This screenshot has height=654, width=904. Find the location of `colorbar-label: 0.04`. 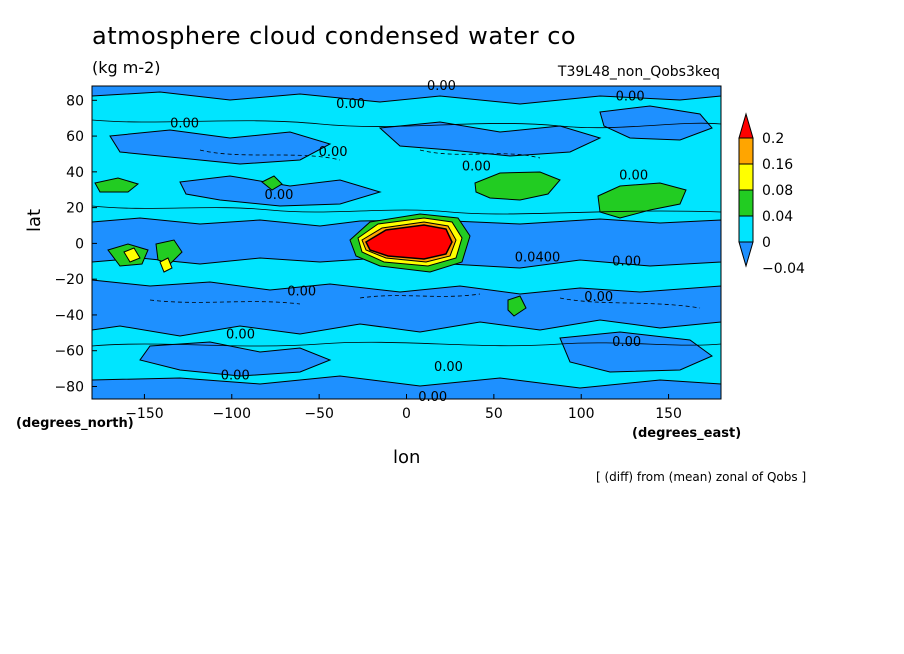

colorbar-label: 0.04 is located at coordinates (777, 217).